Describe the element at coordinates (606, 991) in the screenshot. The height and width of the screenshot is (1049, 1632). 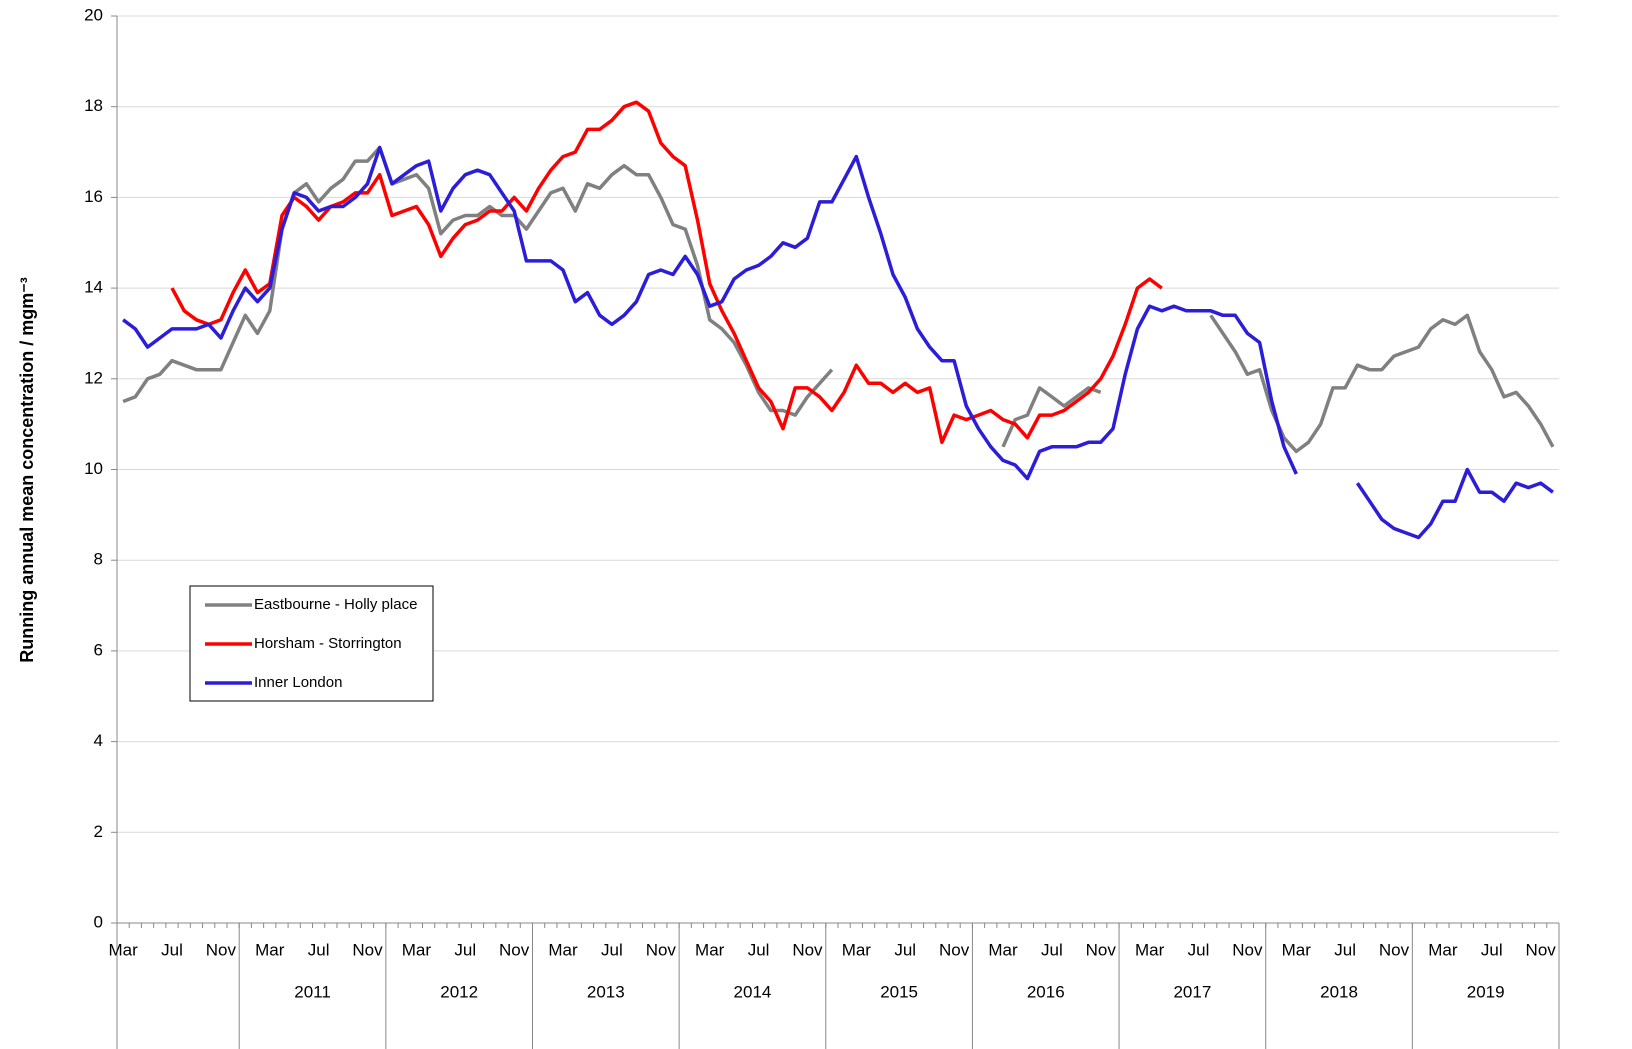
I see `year-label: 2013` at that location.